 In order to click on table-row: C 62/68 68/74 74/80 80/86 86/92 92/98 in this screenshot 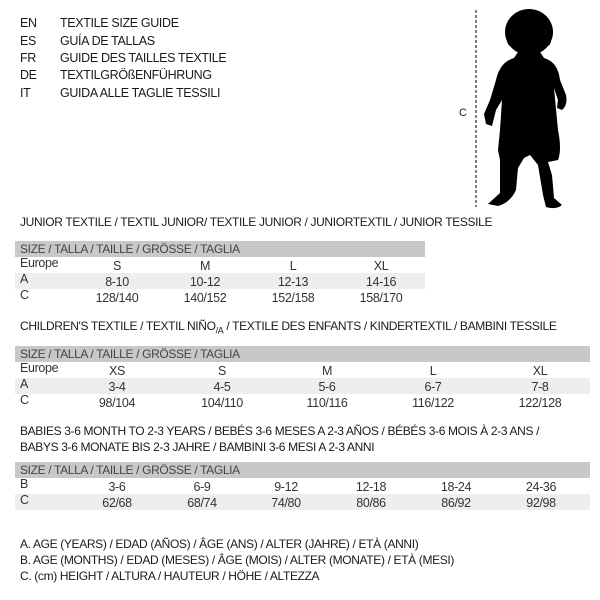, I will do `click(302, 501)`.